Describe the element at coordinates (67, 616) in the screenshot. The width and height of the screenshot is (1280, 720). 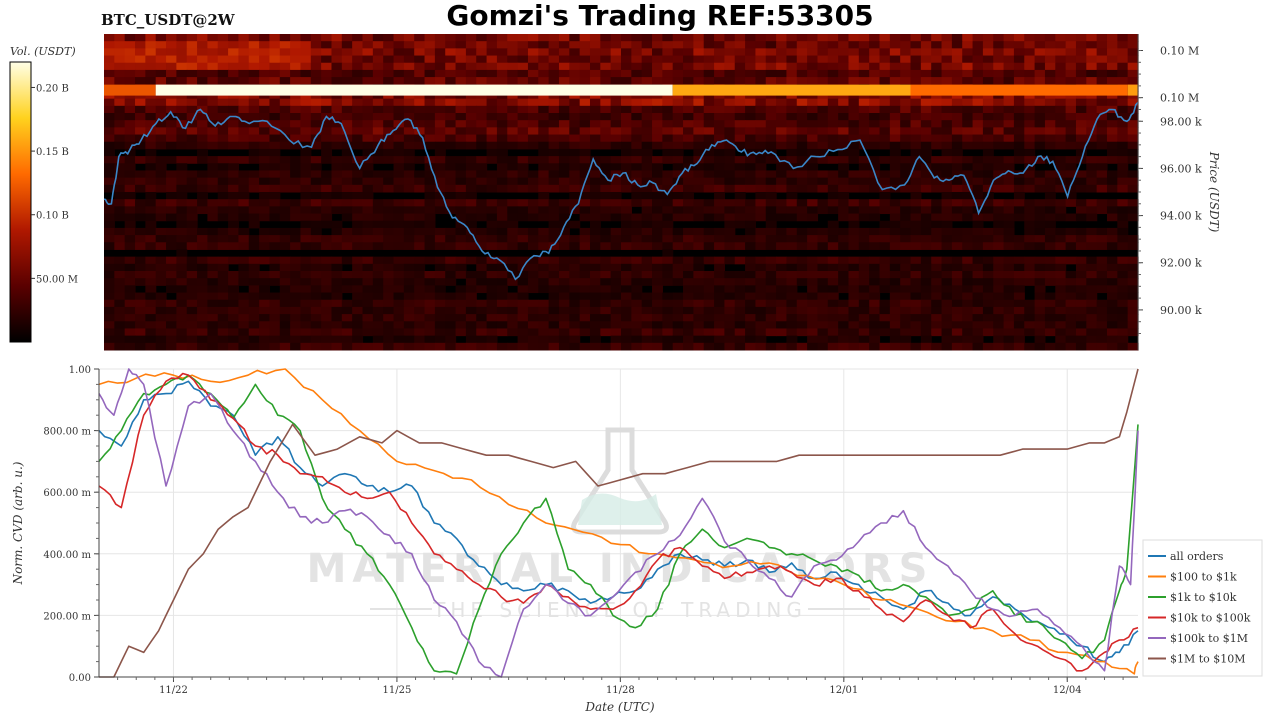
I see `cvd-y-tick-label: 200.00 m` at that location.